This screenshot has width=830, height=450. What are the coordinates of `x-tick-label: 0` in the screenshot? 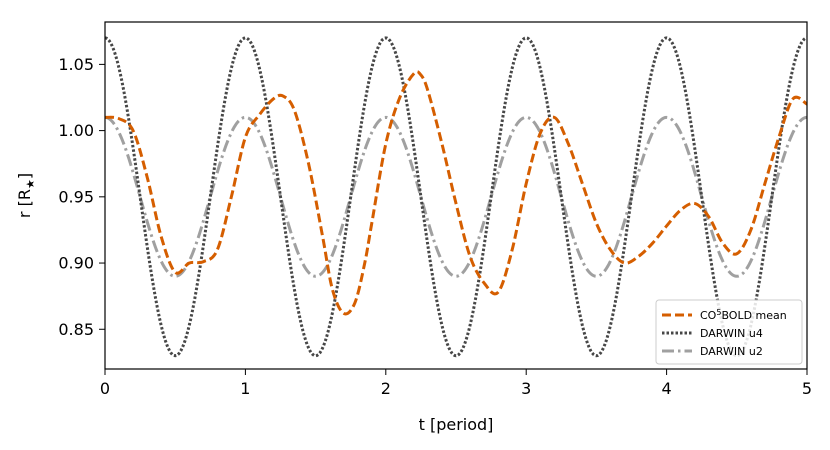 It's located at (105, 388).